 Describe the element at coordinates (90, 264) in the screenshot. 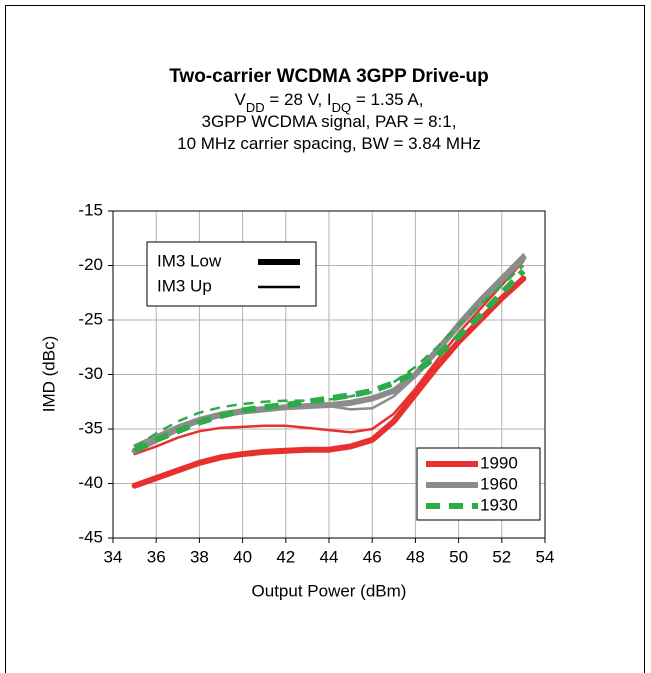

I see `y-tick-label: -20` at that location.